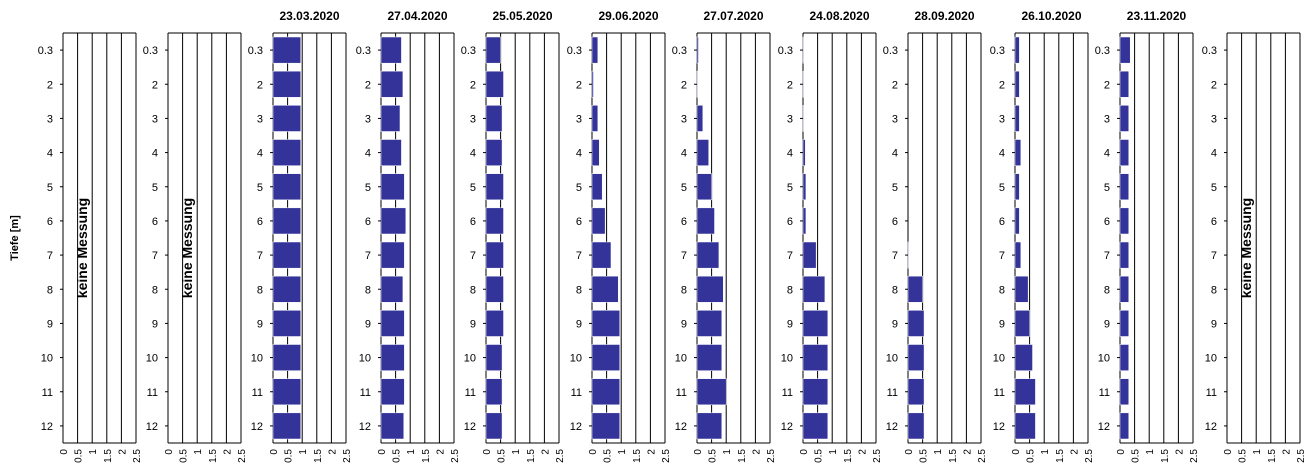 This screenshot has width=1314, height=472. Describe the element at coordinates (628, 16) in the screenshot. I see `panel-date-title: 29.06.2020` at that location.